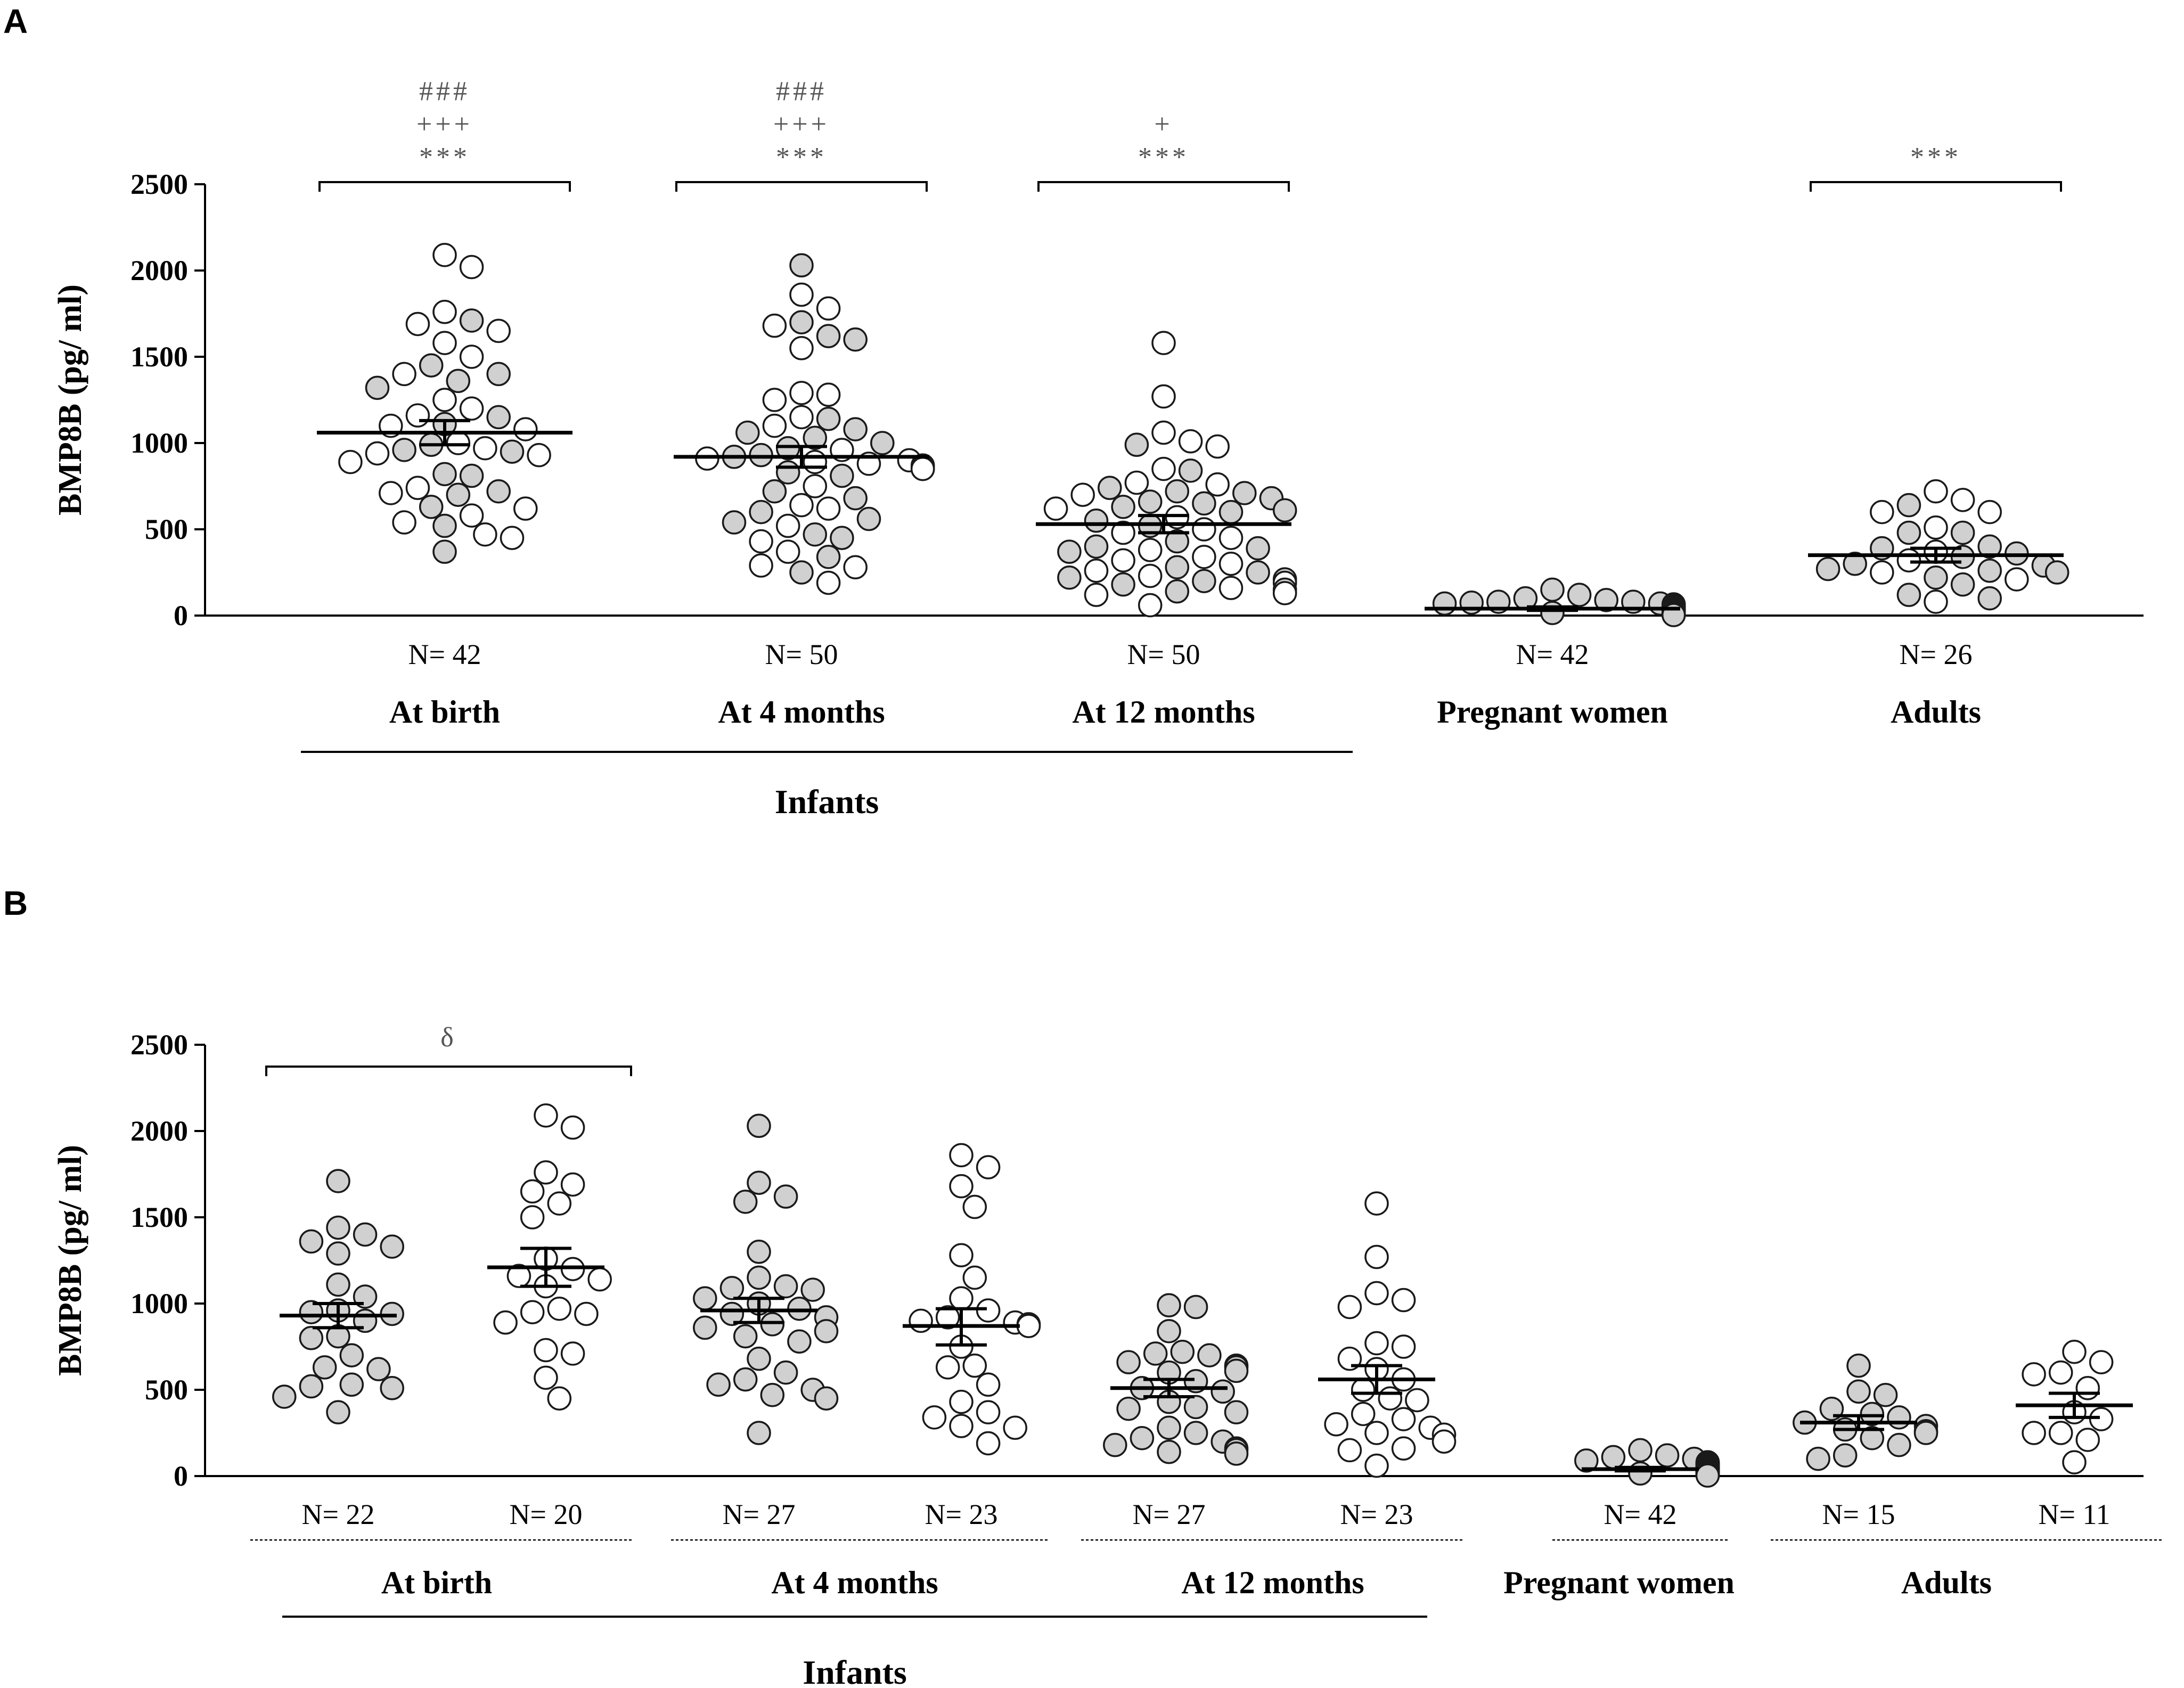  I want to click on group-label: At 12 months, so click(1272, 1582).